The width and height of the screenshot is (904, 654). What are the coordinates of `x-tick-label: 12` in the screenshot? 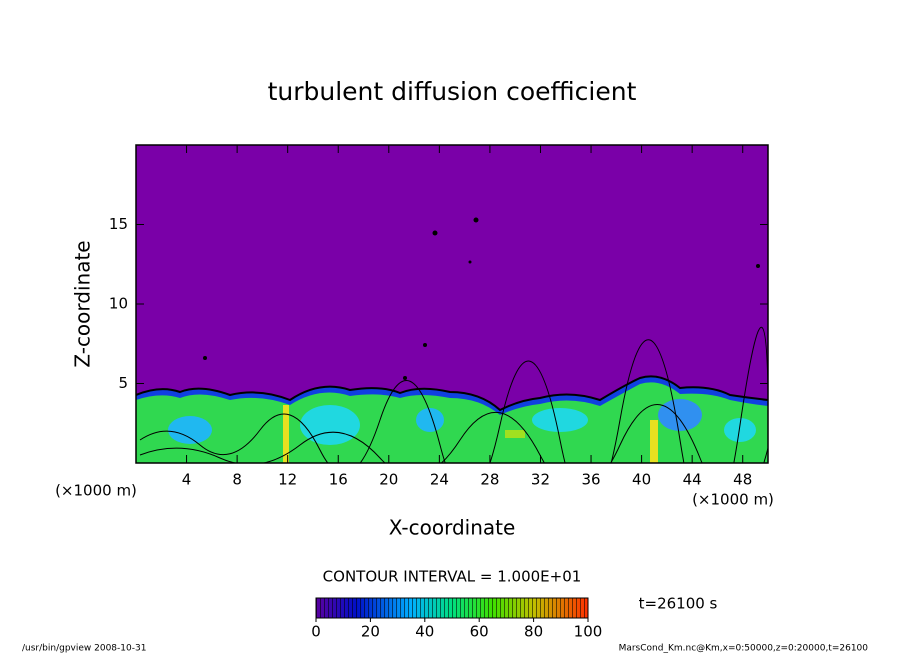 It's located at (287, 480).